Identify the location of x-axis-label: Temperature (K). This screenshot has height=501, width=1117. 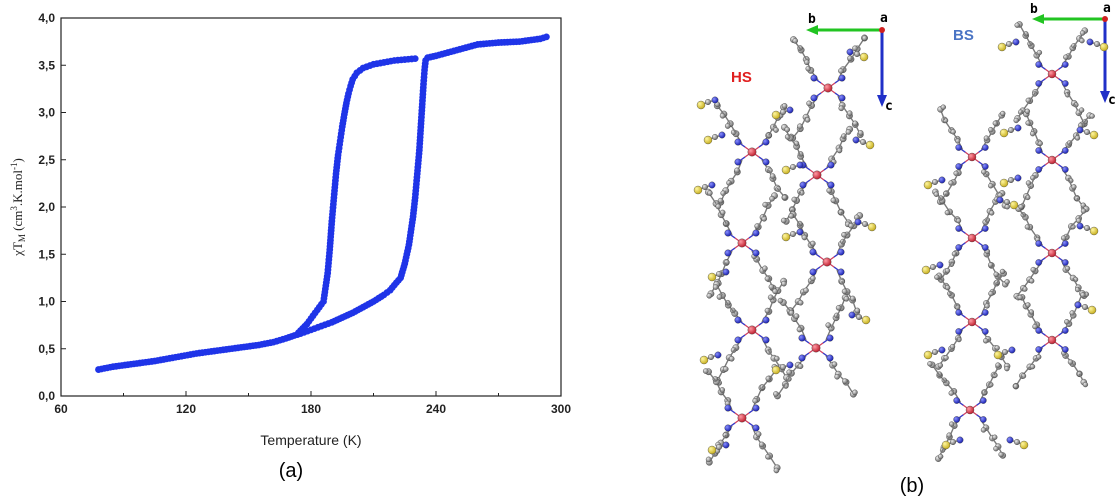
(310, 440).